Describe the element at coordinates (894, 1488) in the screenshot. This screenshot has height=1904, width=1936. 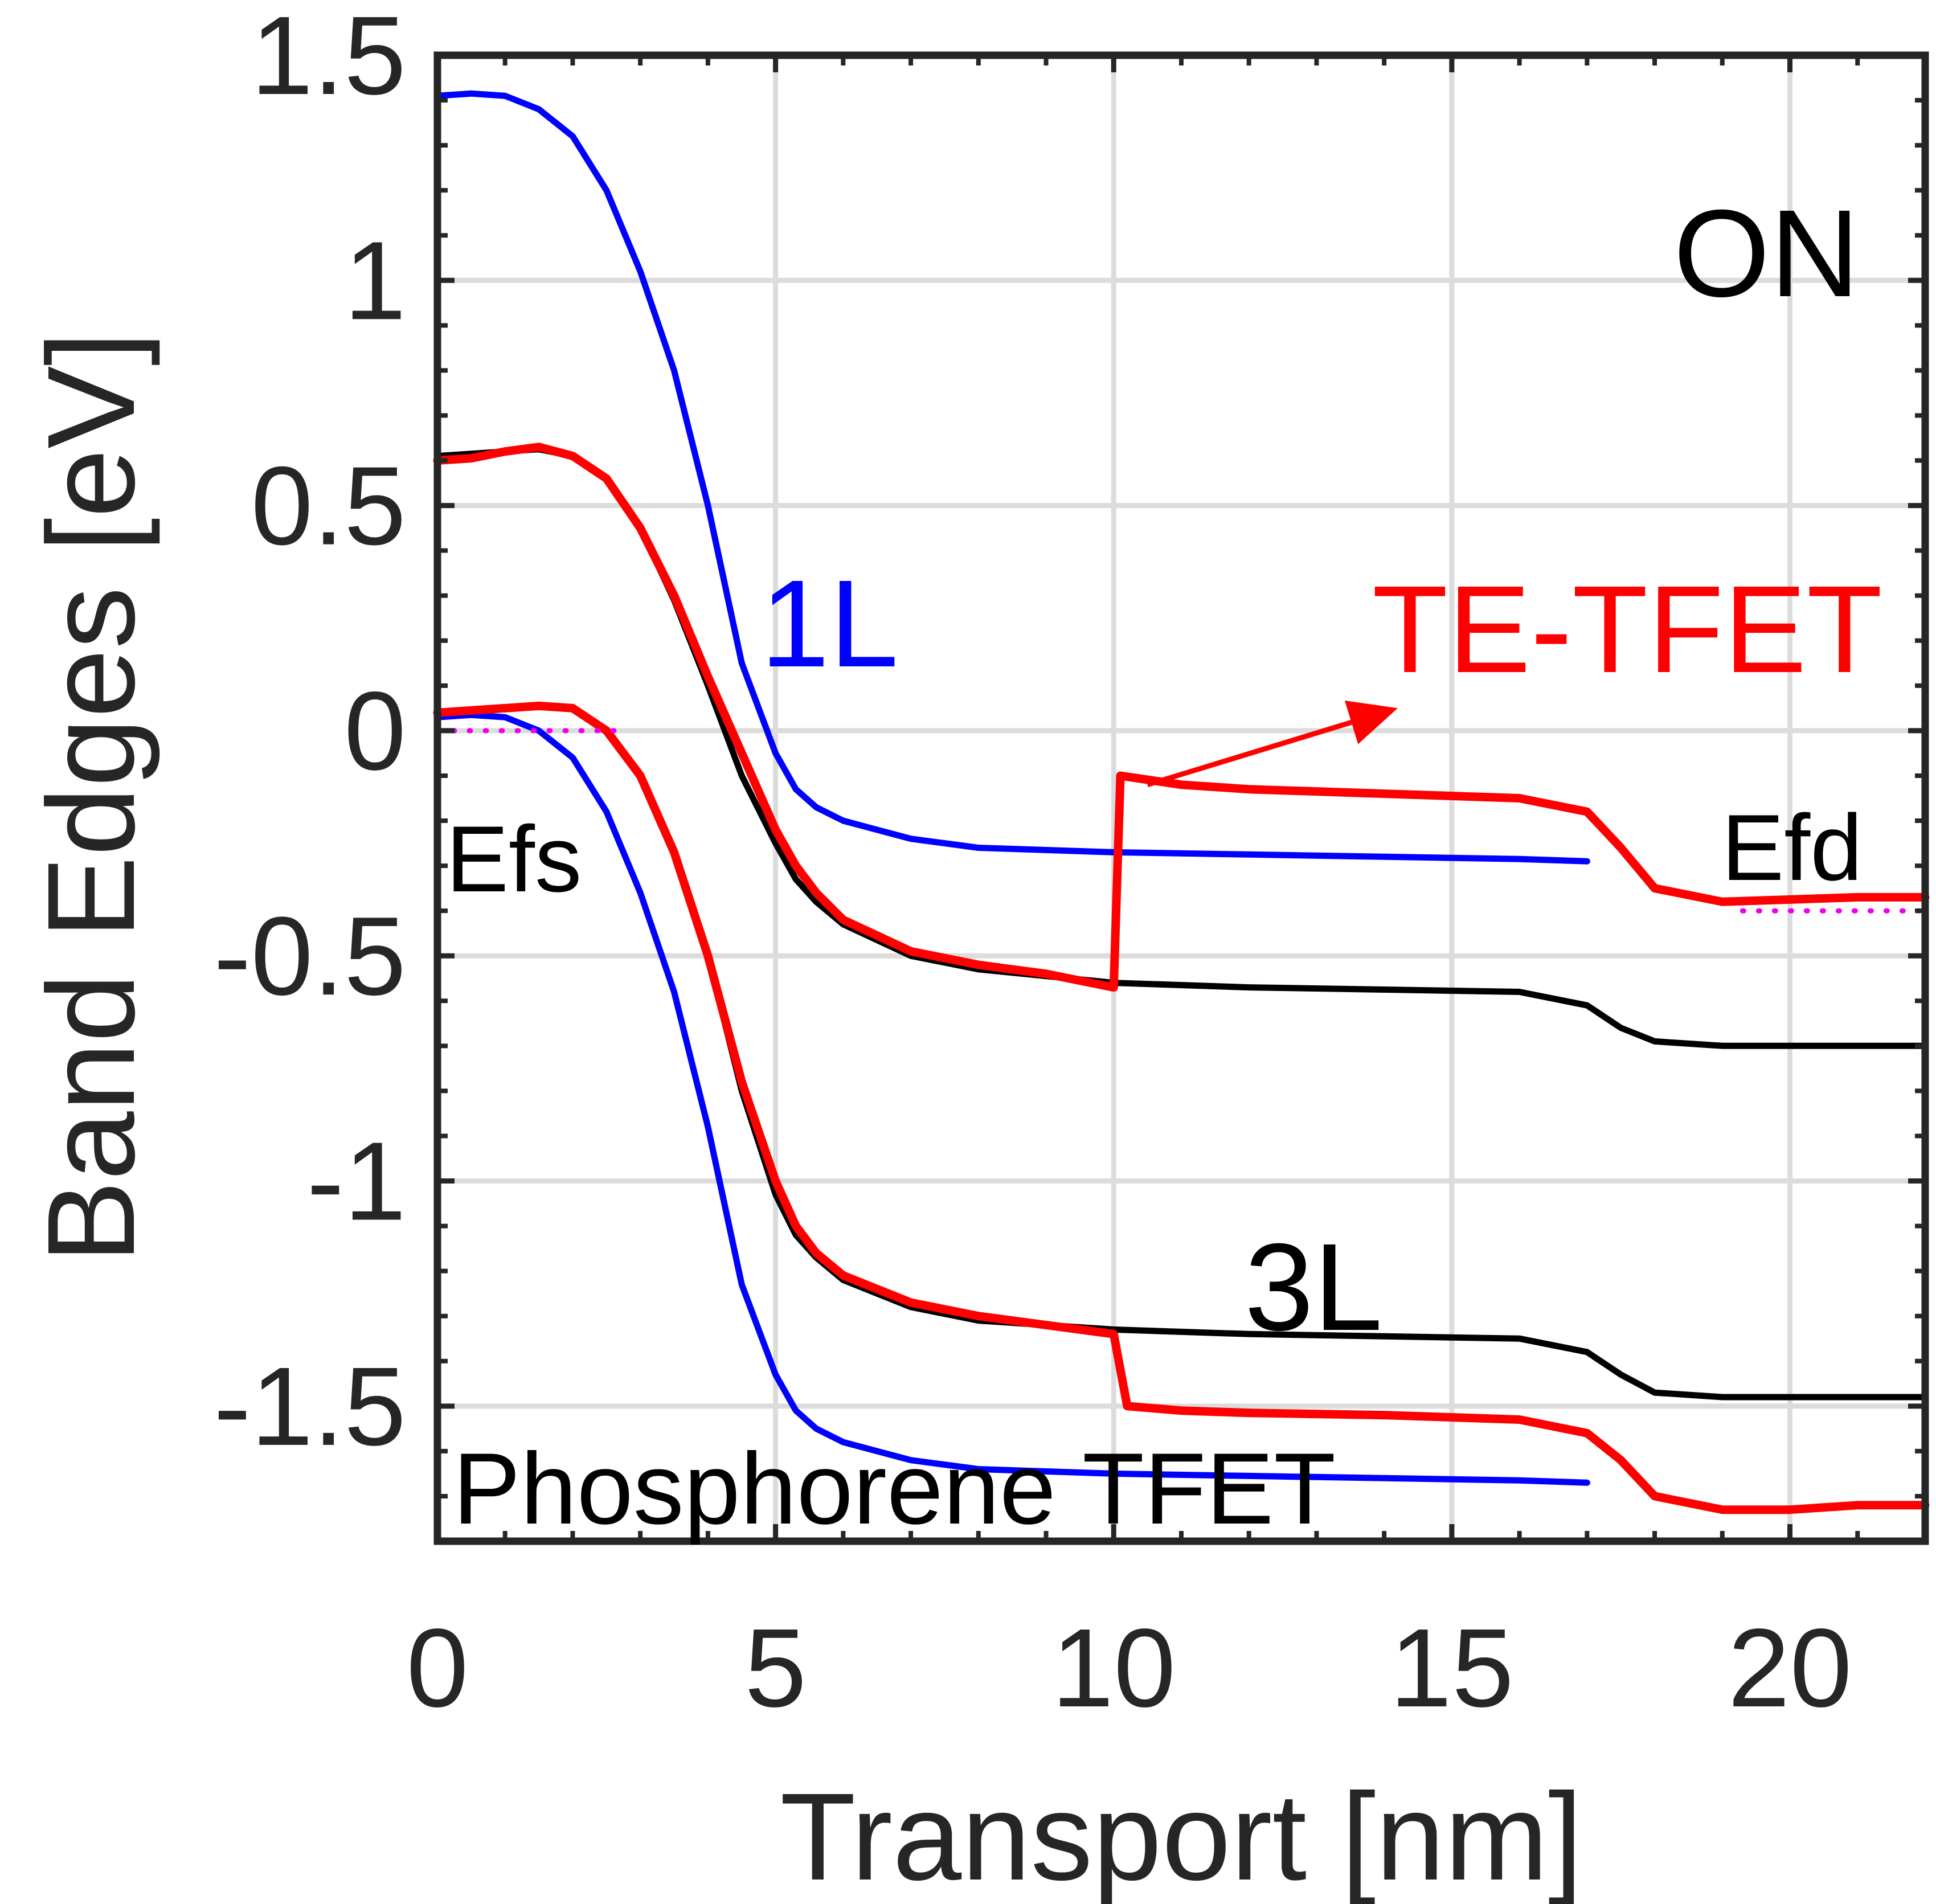
I see `phosphorene-tfet-label: Phosphorene TFET` at that location.